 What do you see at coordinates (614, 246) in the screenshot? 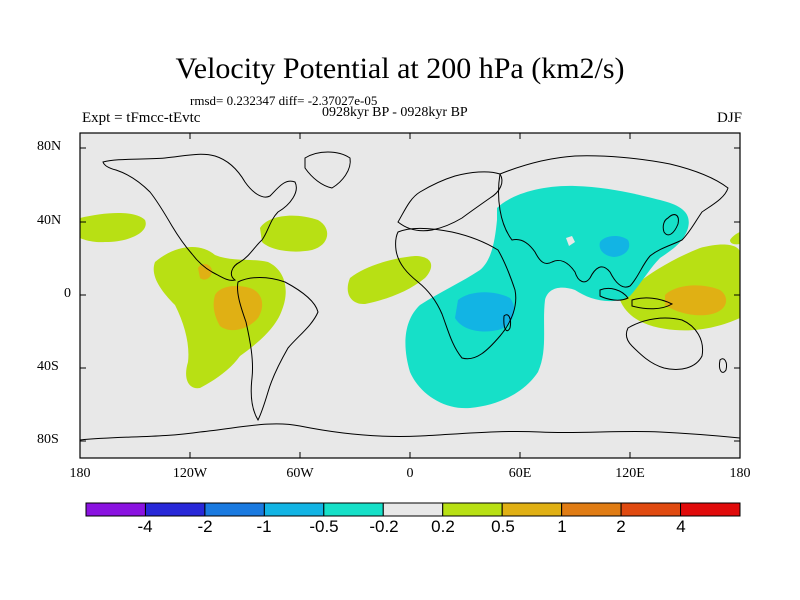
I see `negative-core-asia` at bounding box center [614, 246].